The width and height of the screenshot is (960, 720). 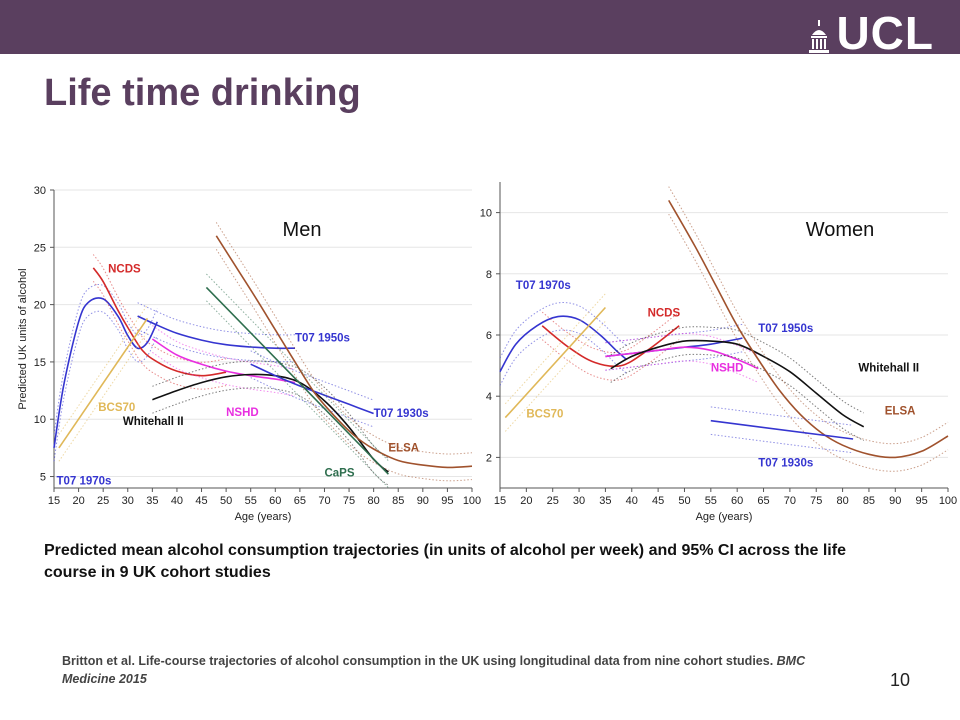 I want to click on chart-title: Men, so click(x=302, y=230).